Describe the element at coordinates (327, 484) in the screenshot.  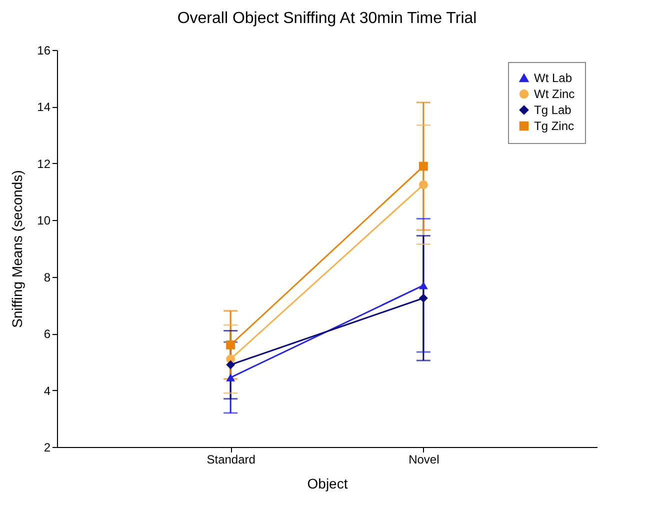
I see `x-axis-title: Object` at that location.